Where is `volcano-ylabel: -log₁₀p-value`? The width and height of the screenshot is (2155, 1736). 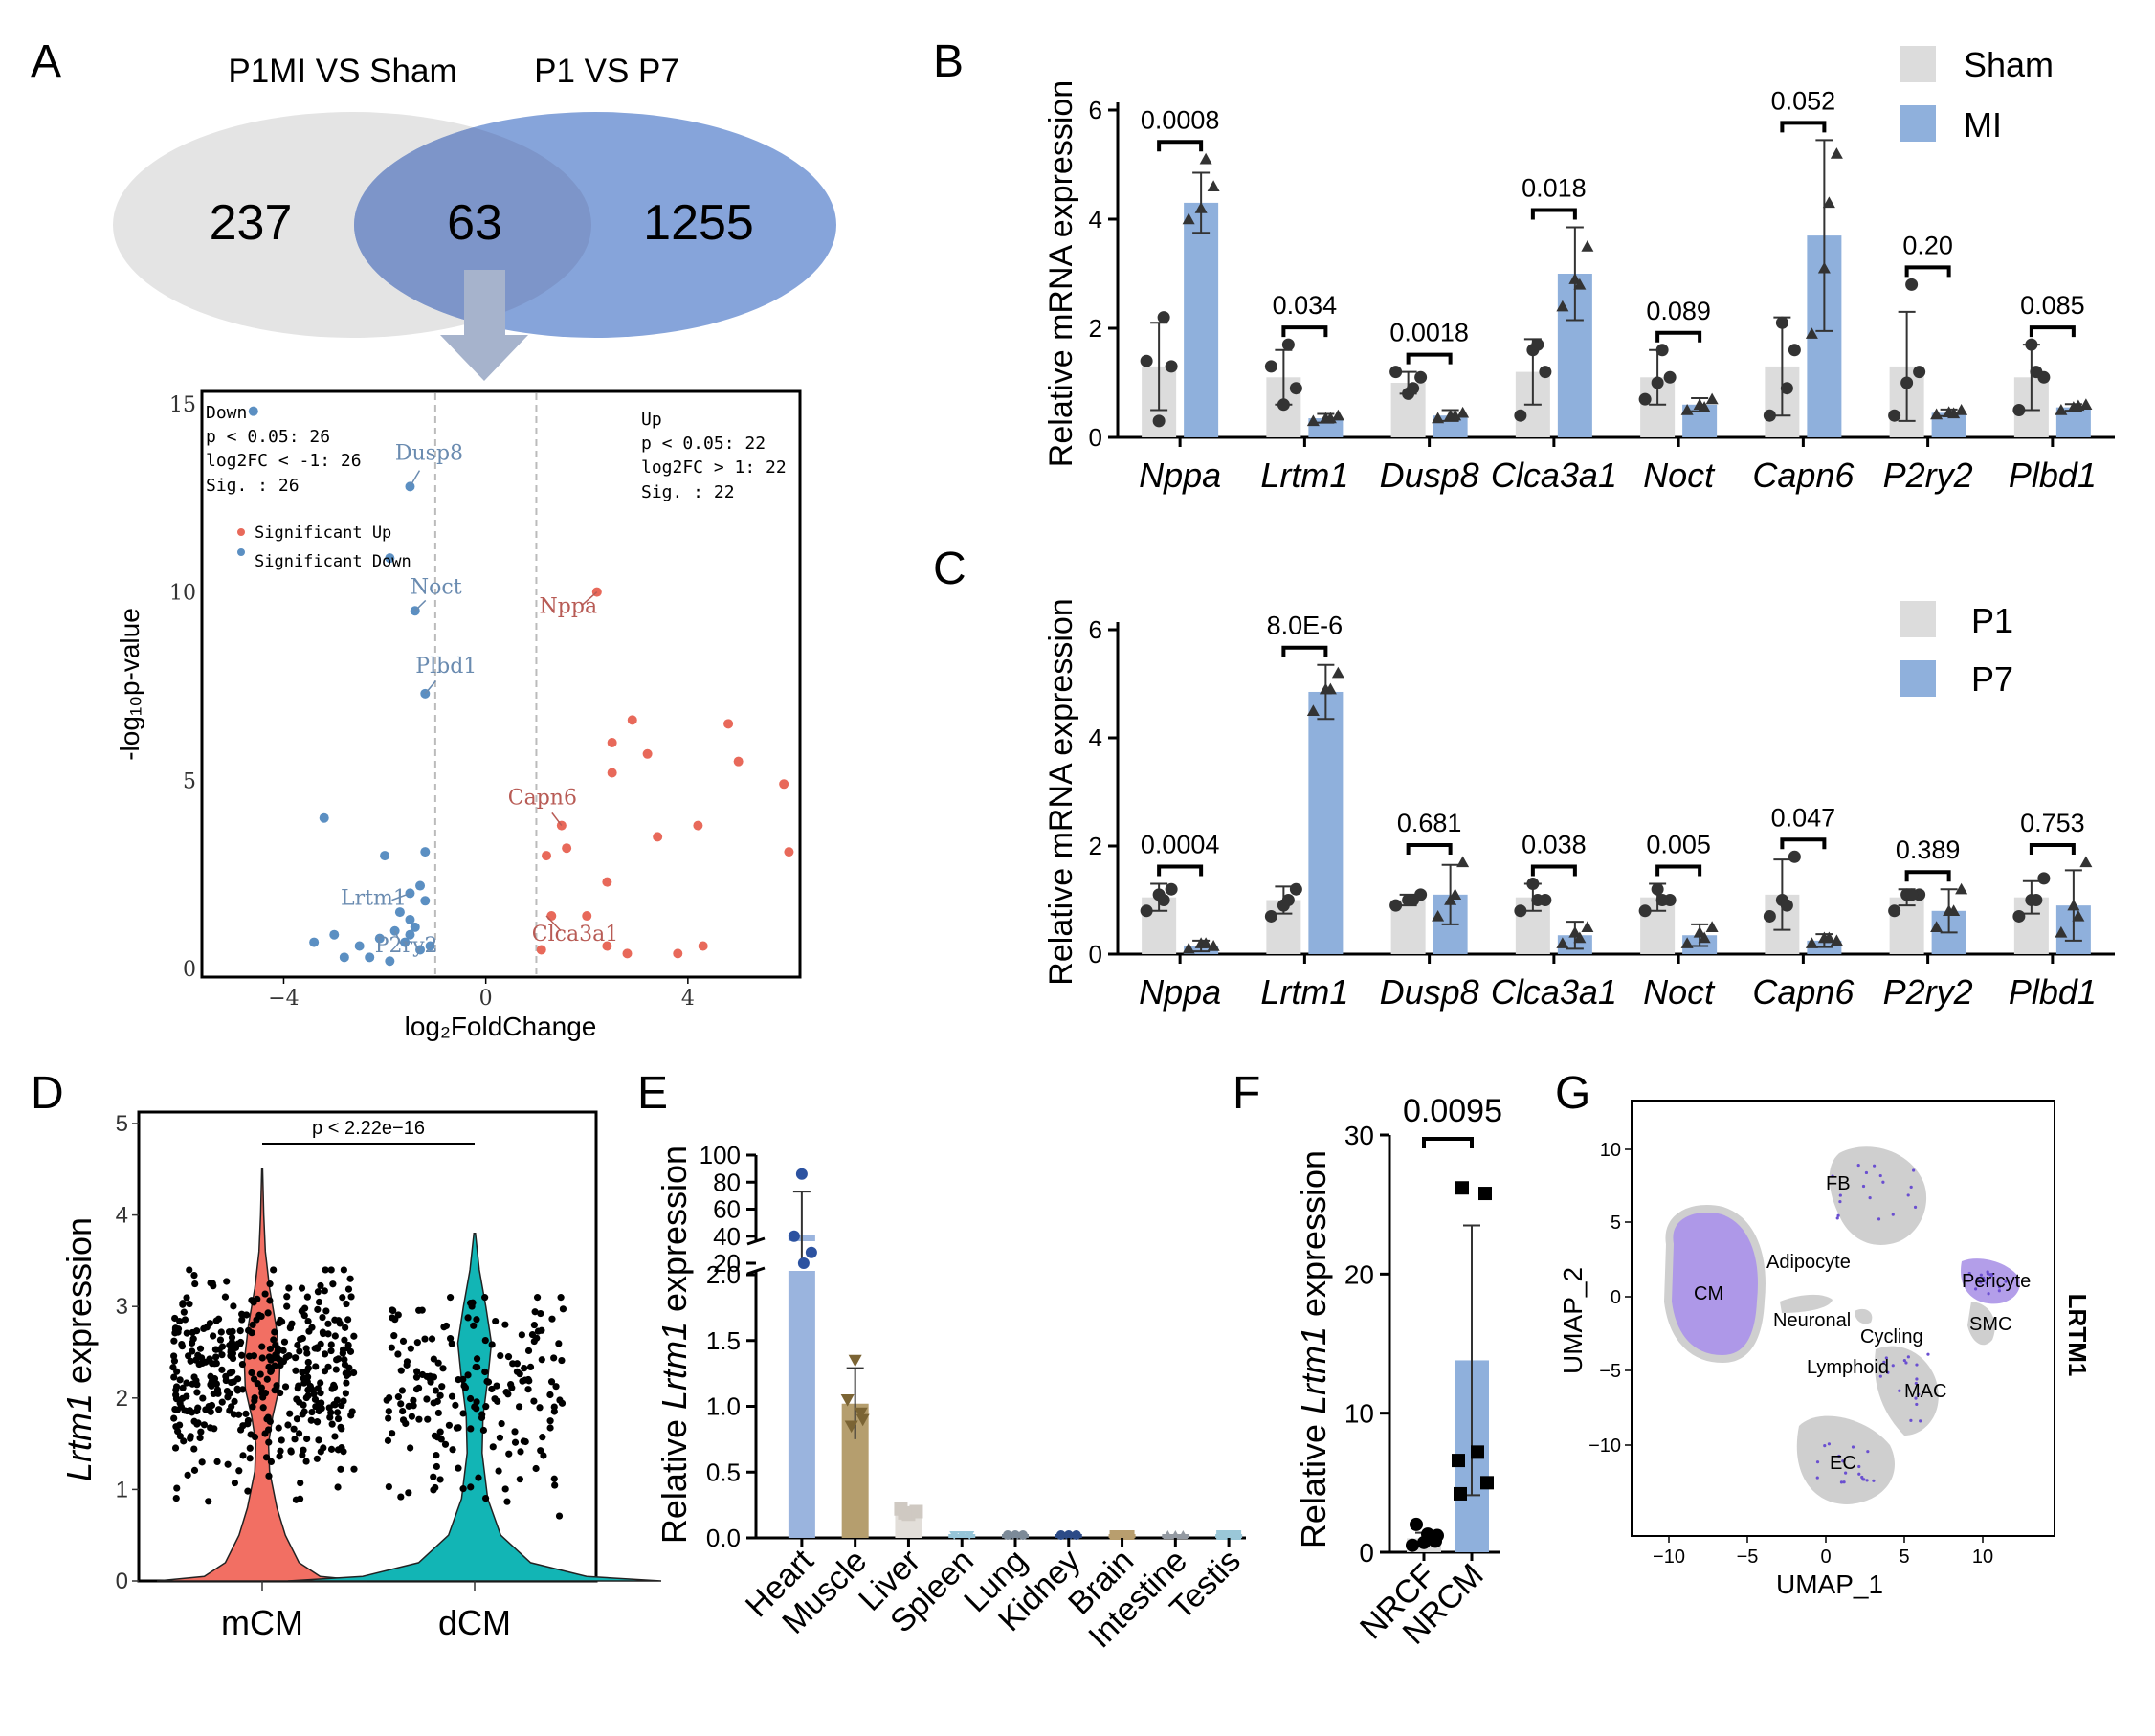
volcano-ylabel: -log₁₀p-value is located at coordinates (129, 684).